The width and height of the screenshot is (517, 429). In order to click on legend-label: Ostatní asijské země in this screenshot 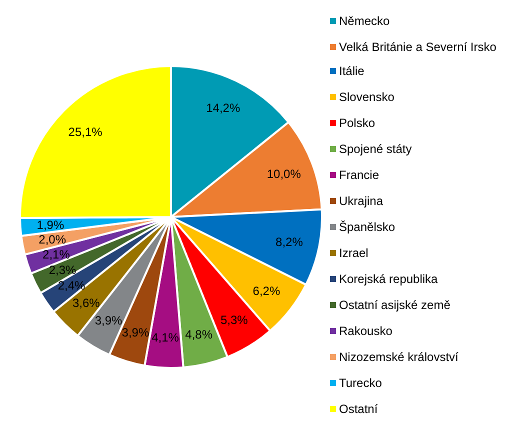, I will do `click(395, 305)`.